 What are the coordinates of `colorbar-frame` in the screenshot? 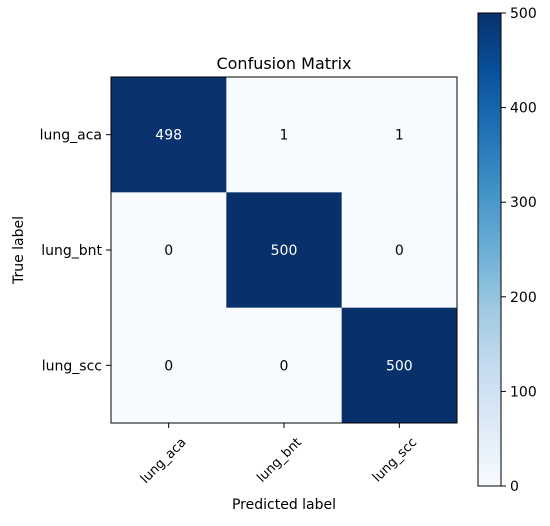 It's located at (489, 249).